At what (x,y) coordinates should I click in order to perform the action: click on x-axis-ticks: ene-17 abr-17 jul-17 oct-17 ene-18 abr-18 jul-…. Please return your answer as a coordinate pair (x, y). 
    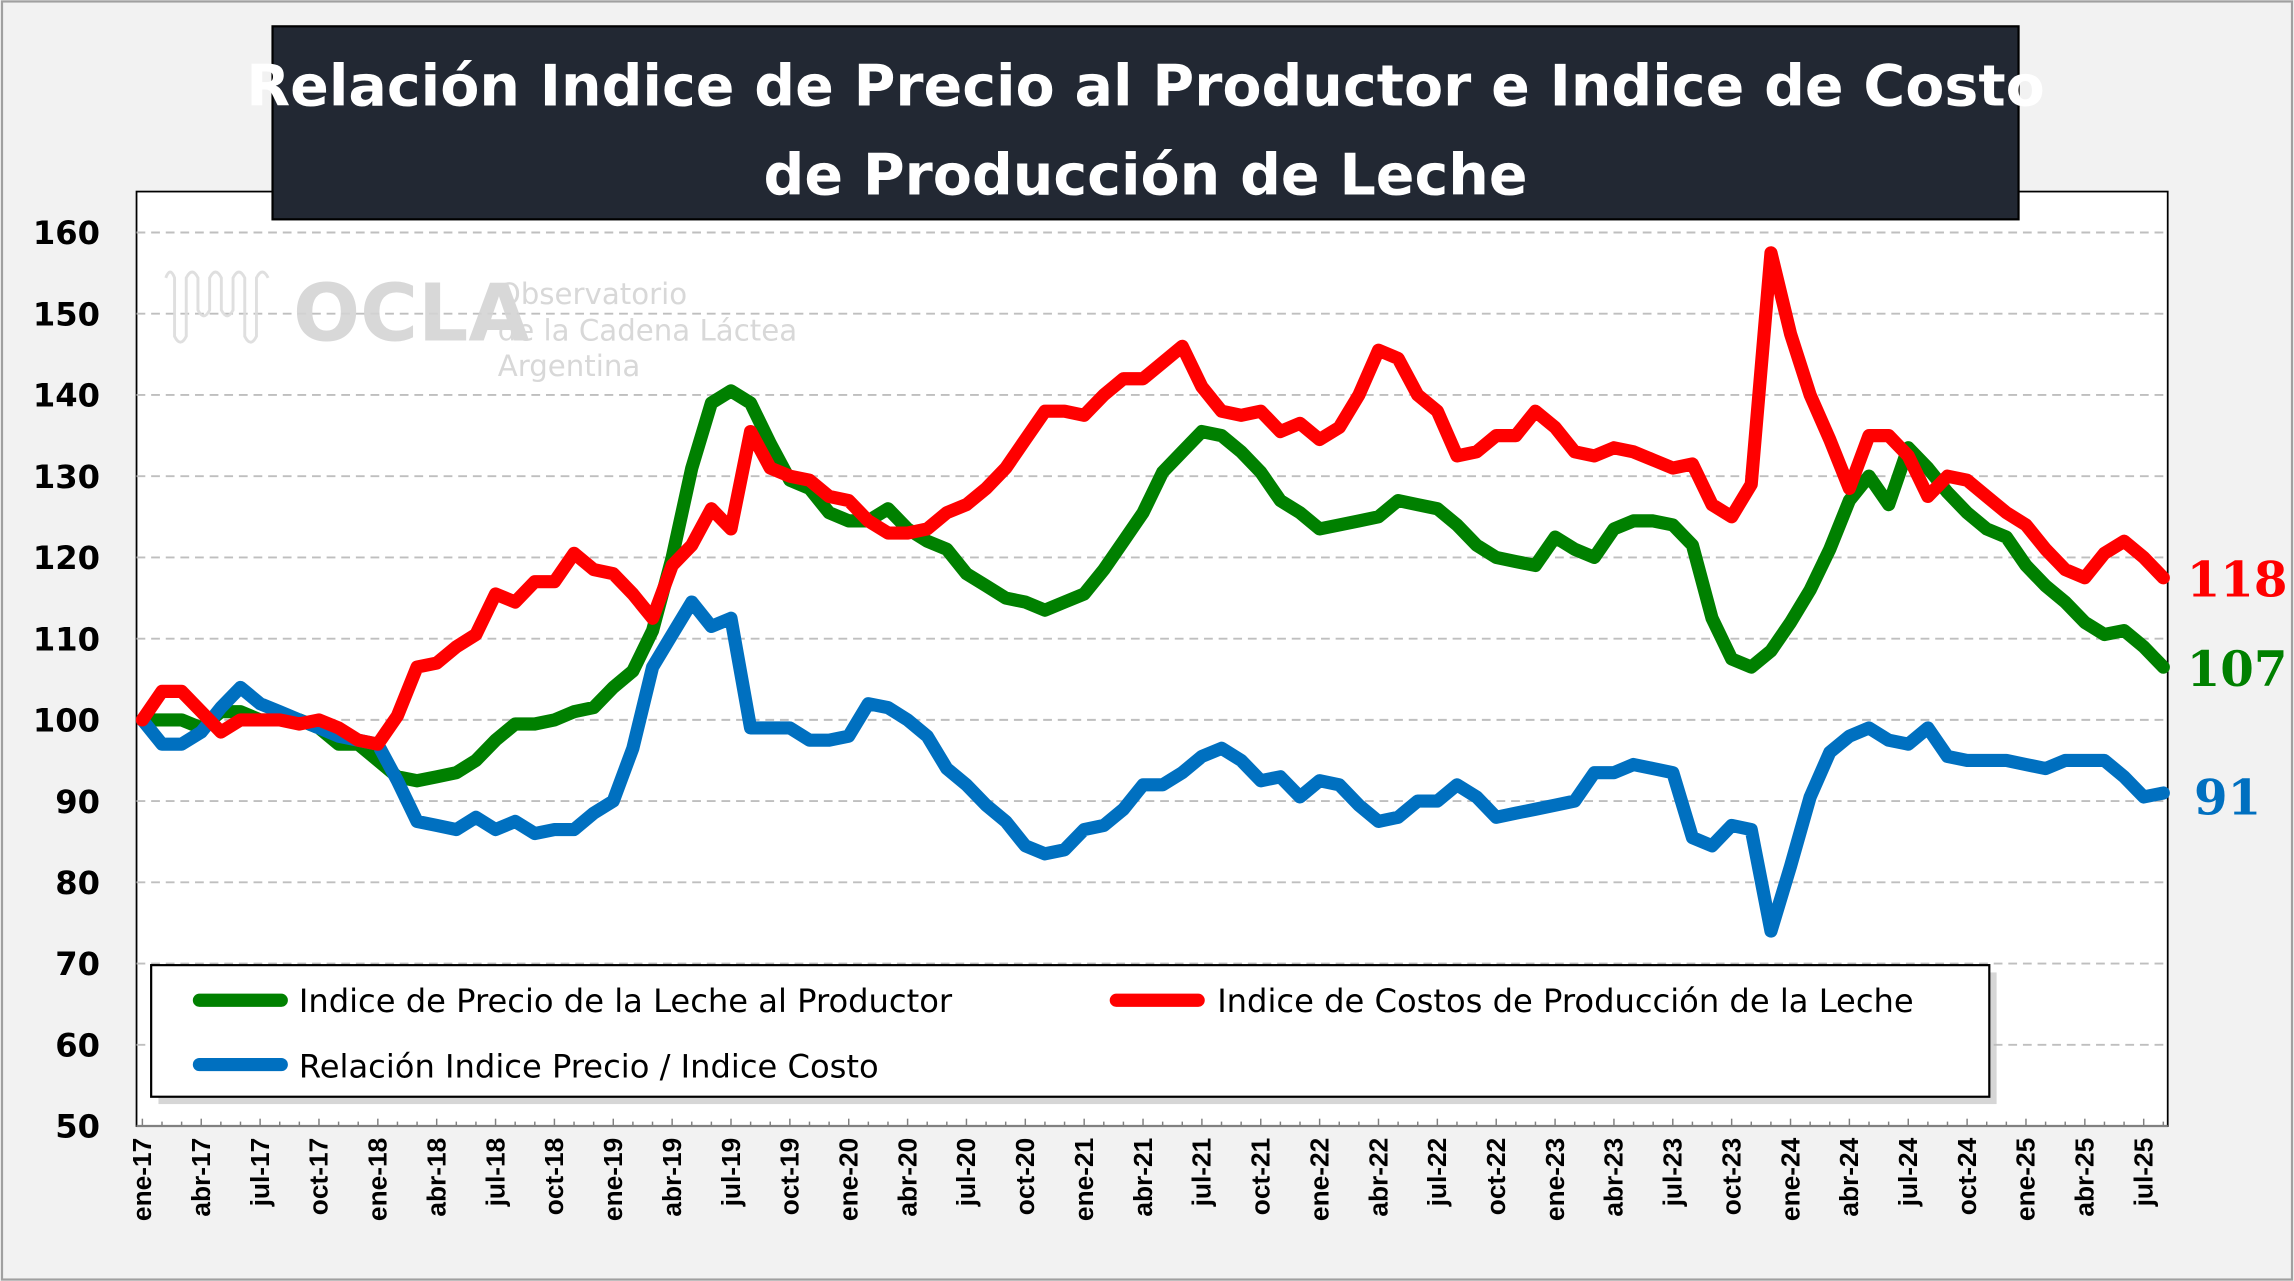
    Looking at the image, I should click on (1147, 1169).